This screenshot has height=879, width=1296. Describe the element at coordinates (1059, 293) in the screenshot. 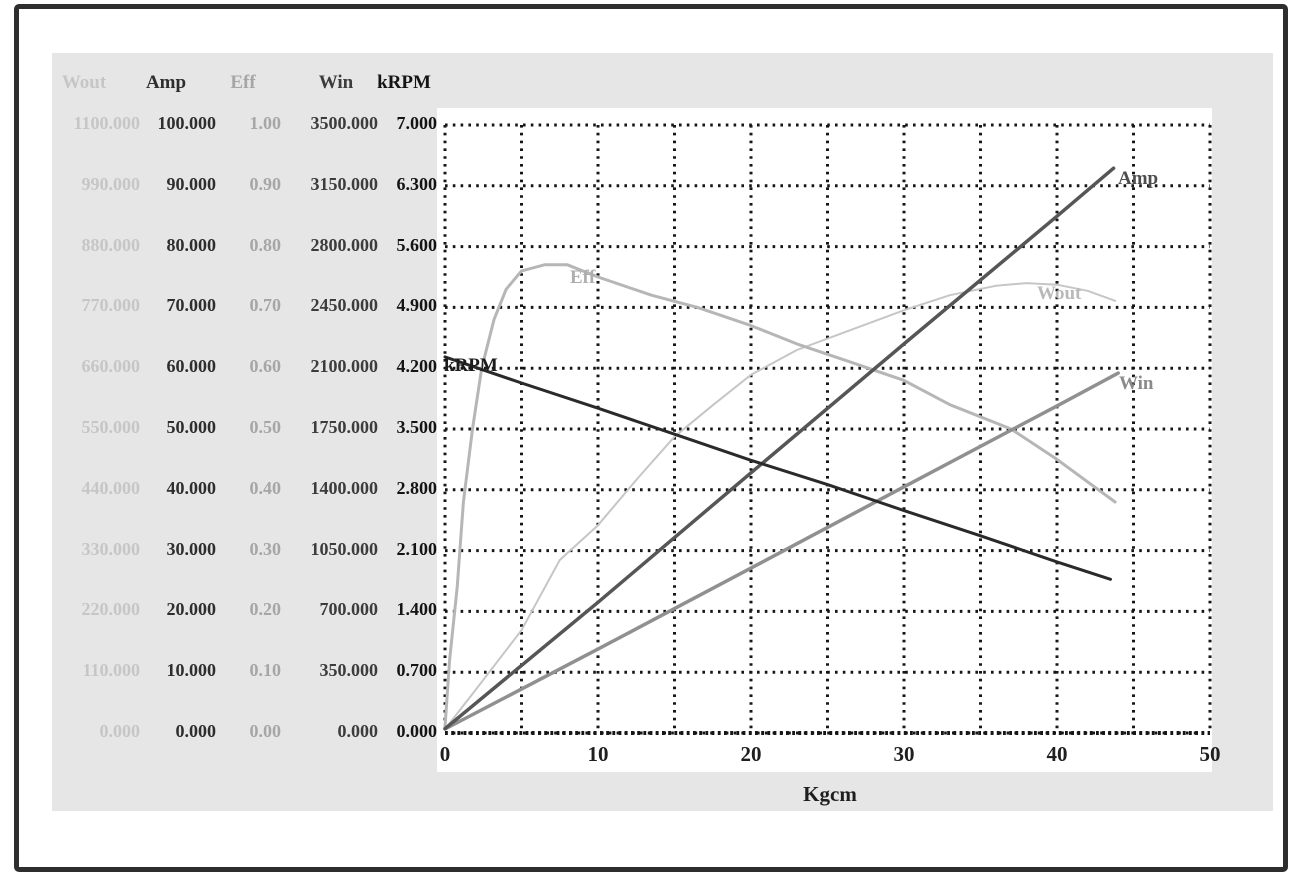

I see `curve-label-wout: Wout` at that location.